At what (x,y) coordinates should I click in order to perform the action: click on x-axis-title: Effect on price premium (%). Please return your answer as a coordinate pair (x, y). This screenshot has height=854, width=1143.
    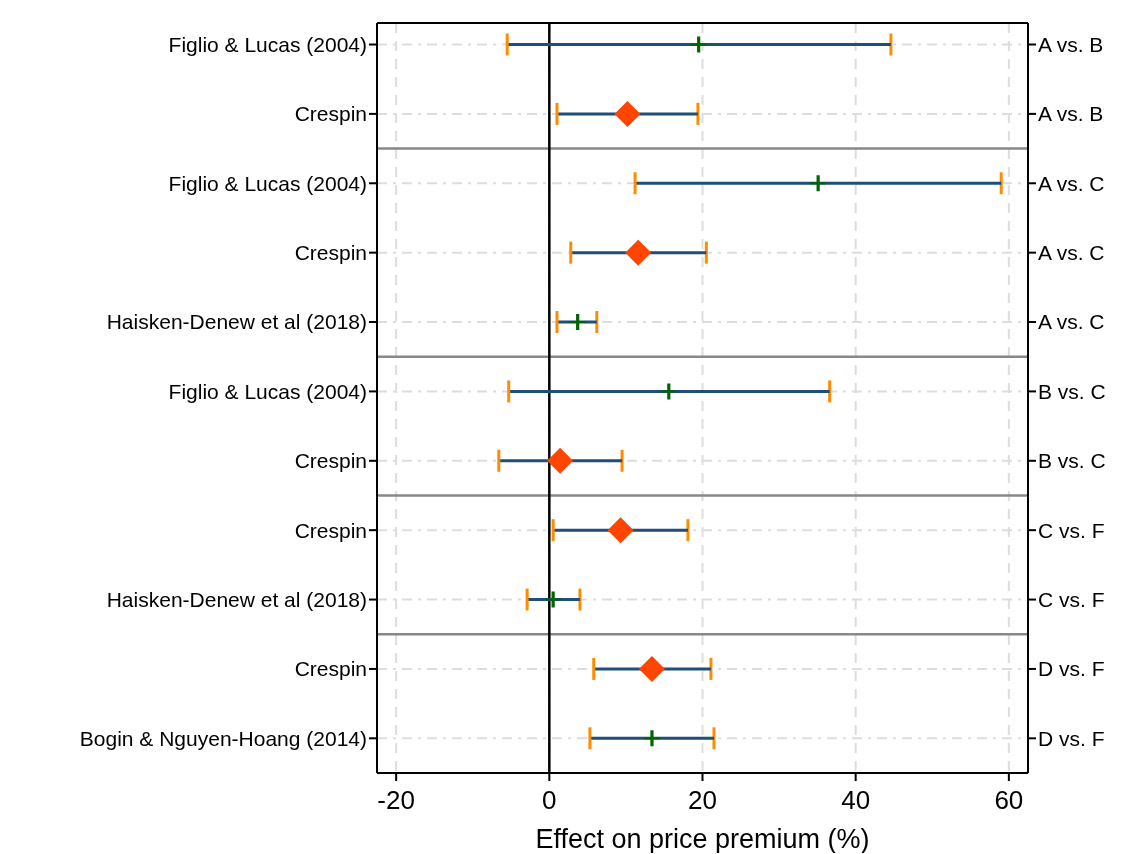
    Looking at the image, I should click on (702, 839).